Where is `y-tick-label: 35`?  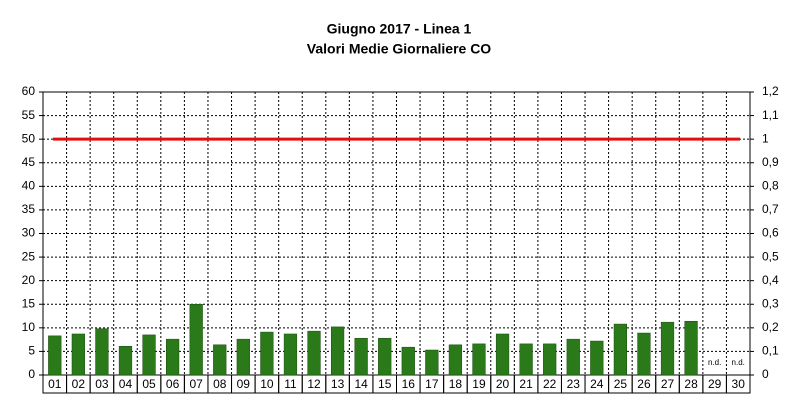 y-tick-label: 35 is located at coordinates (29, 209).